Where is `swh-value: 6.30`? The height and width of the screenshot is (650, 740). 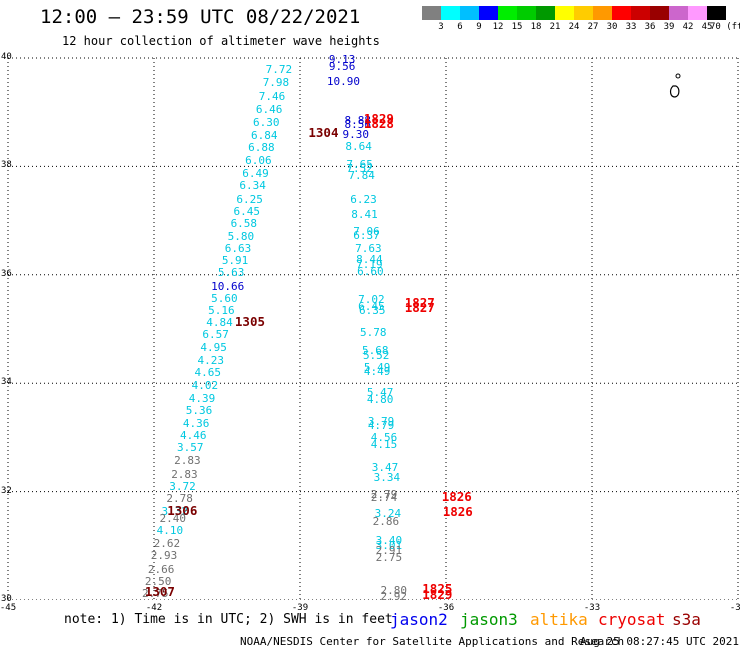
swh-value: 6.30 is located at coordinates (266, 122).